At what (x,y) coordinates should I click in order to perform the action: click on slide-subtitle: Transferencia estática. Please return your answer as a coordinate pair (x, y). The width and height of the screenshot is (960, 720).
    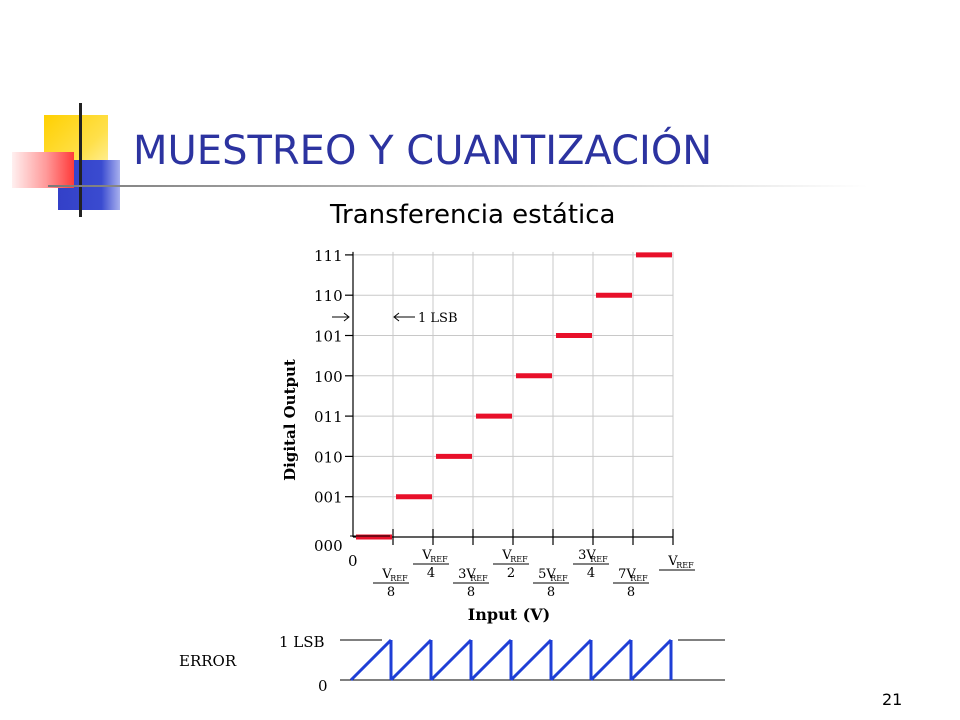
    Looking at the image, I should click on (473, 215).